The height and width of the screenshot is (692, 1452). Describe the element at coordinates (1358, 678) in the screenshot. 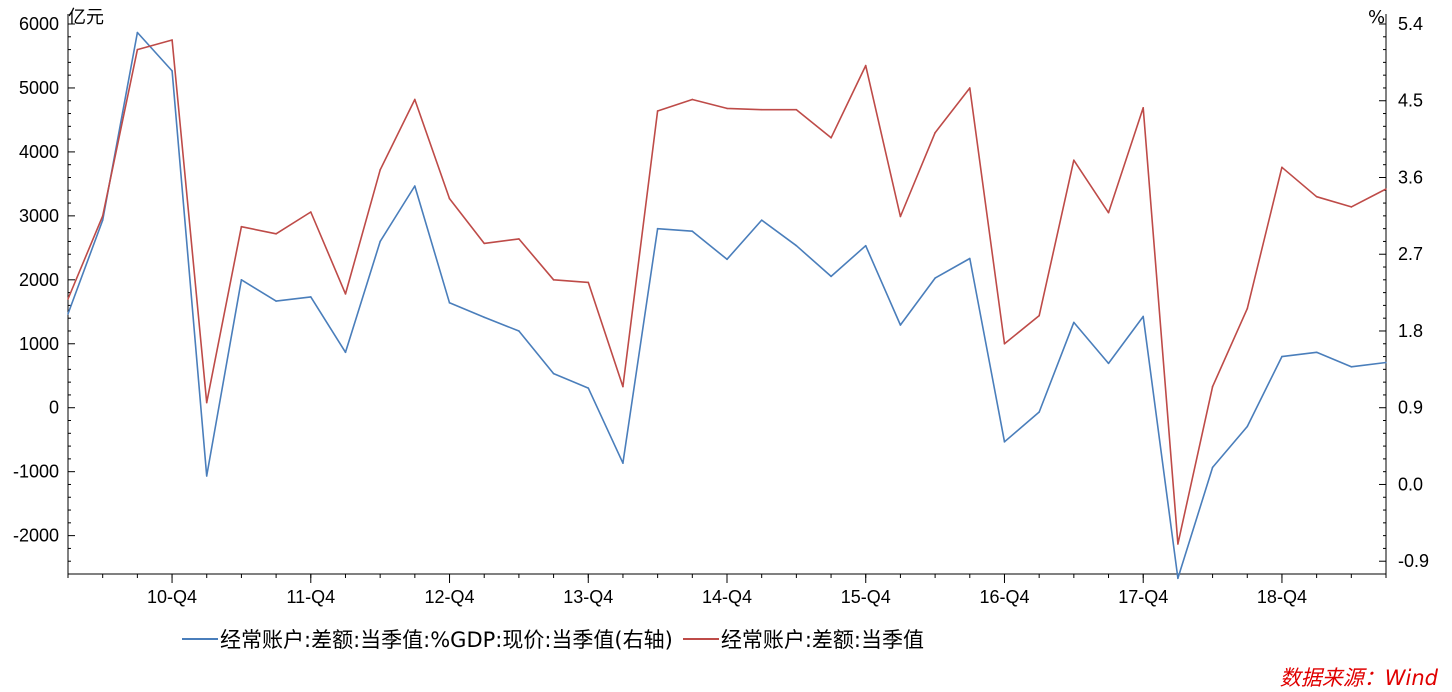

I see `source-note: 数据来源：Wind` at that location.